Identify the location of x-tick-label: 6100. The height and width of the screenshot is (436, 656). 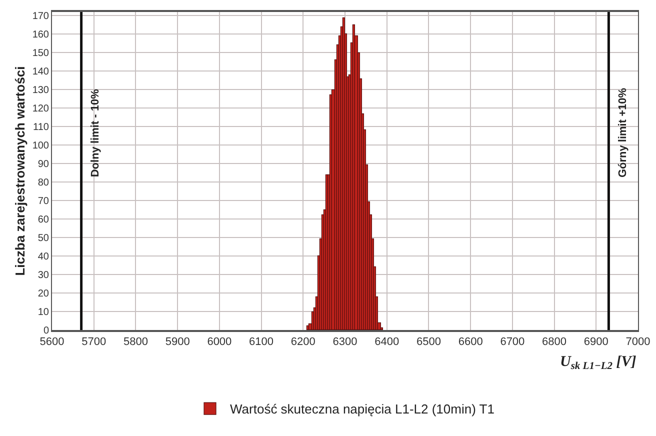
(261, 342).